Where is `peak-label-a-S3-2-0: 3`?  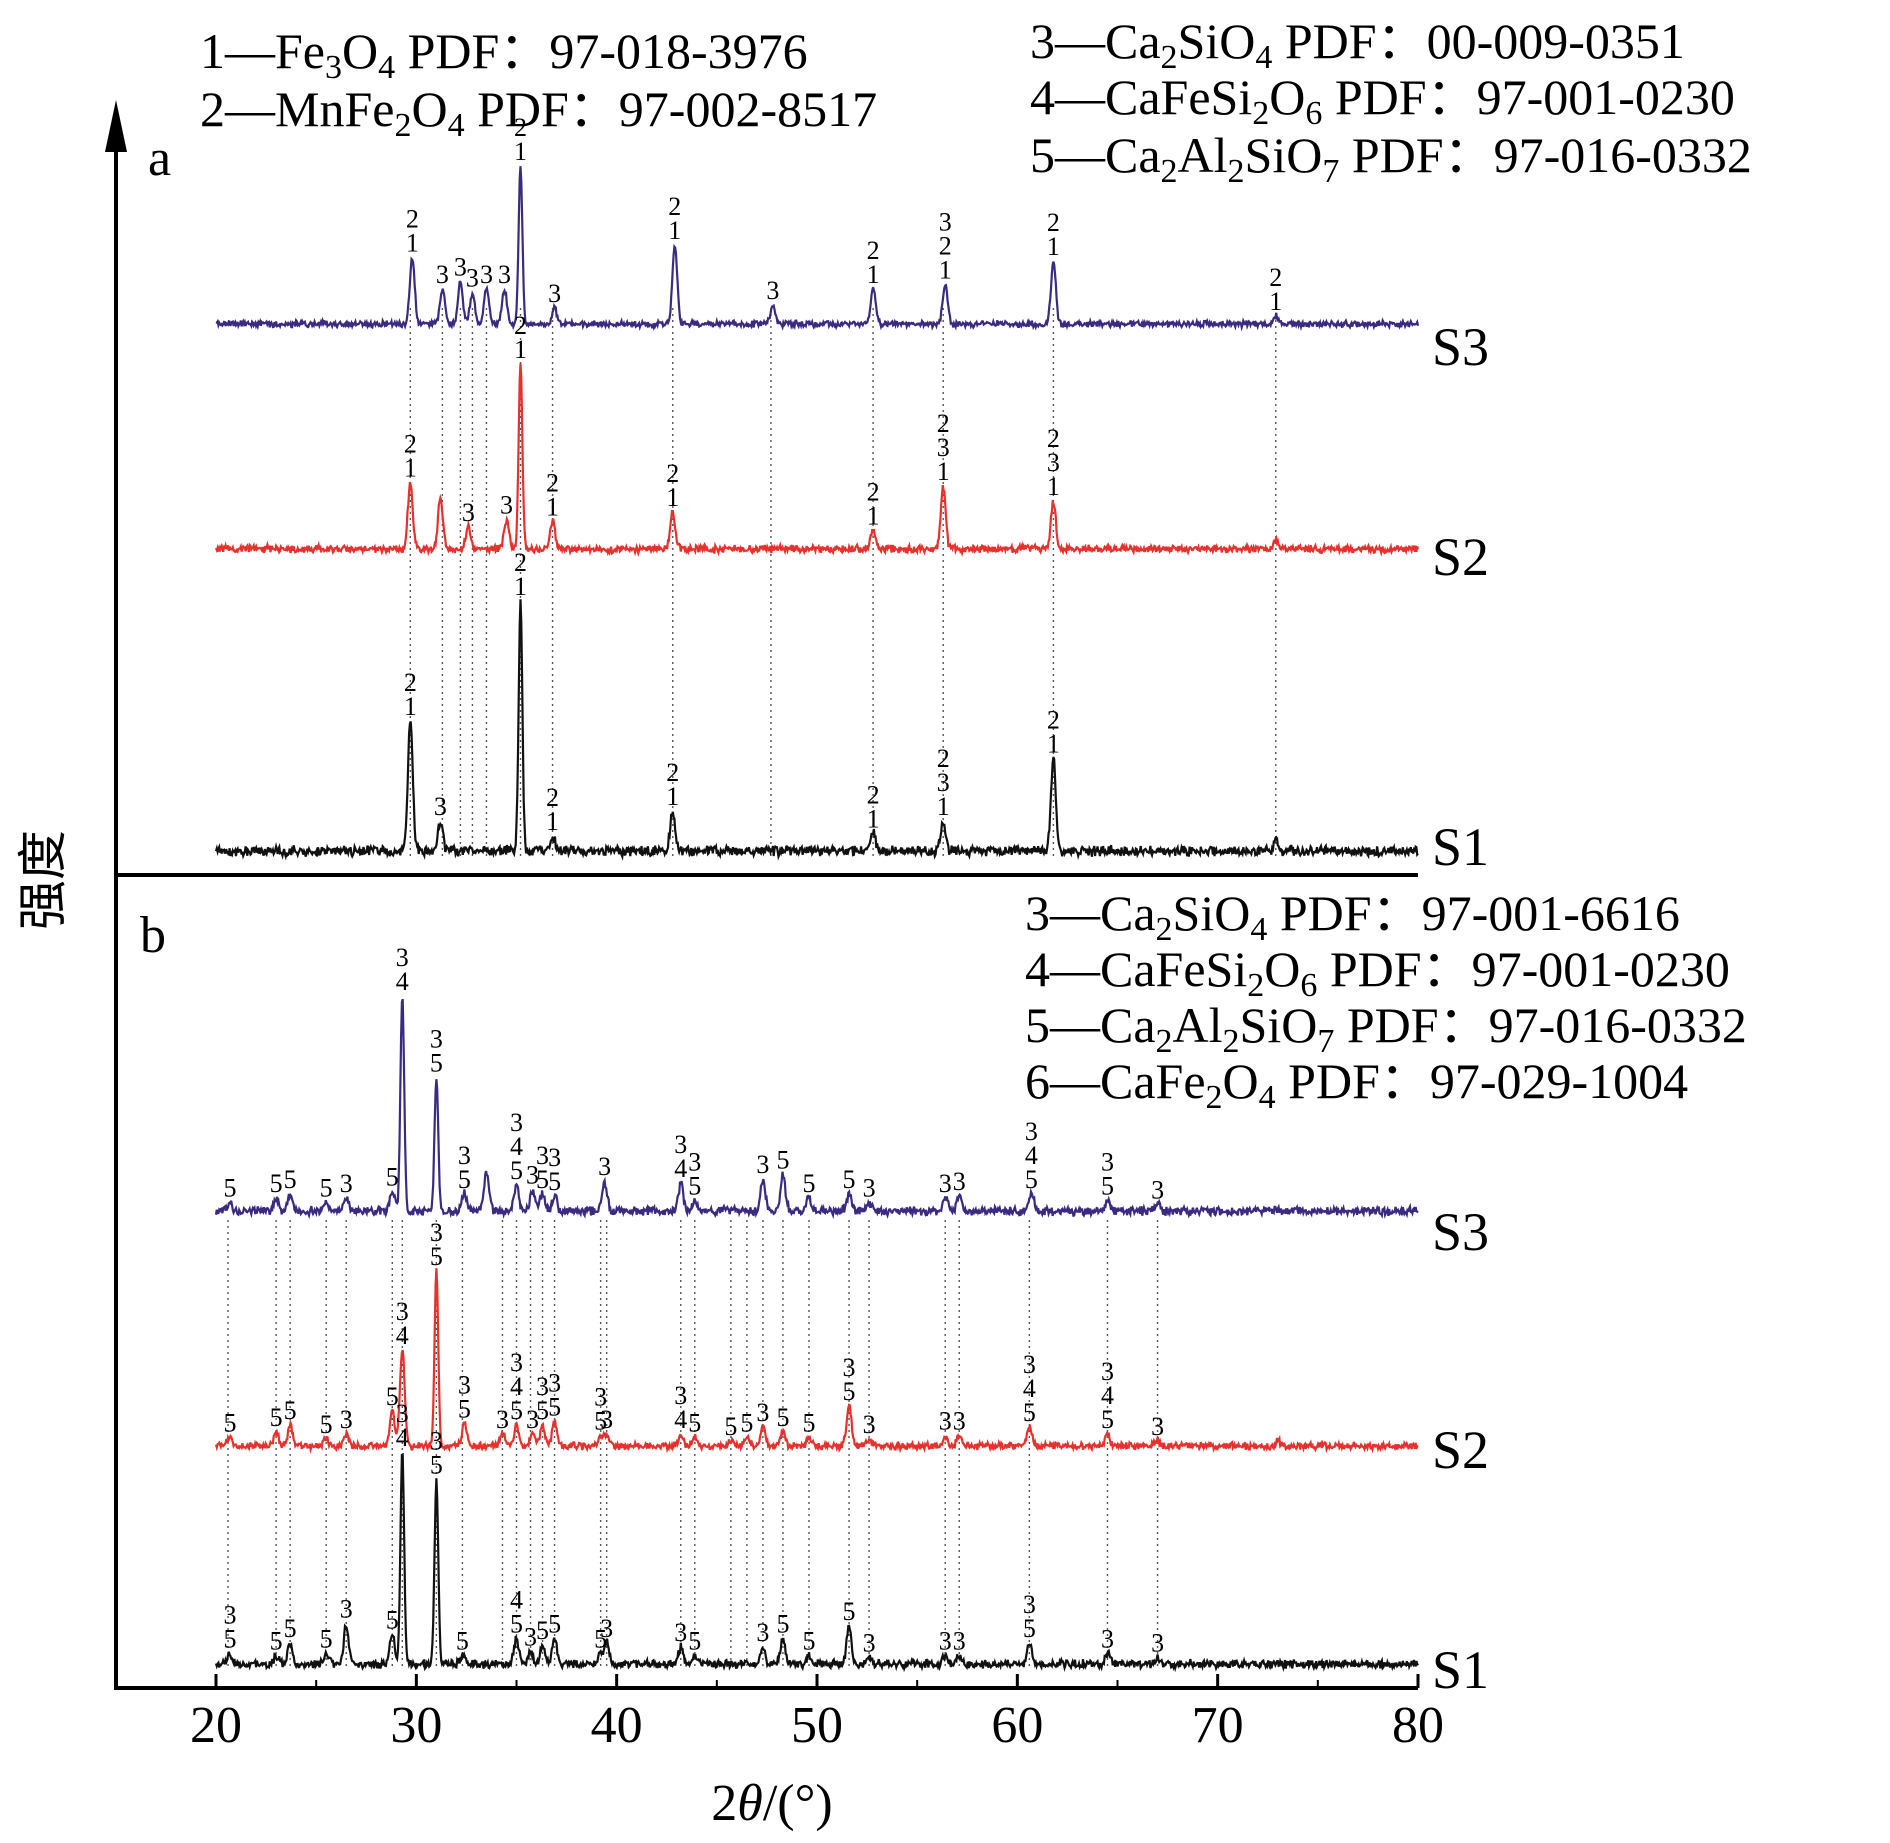
peak-label-a-S3-2-0: 3 is located at coordinates (460, 266).